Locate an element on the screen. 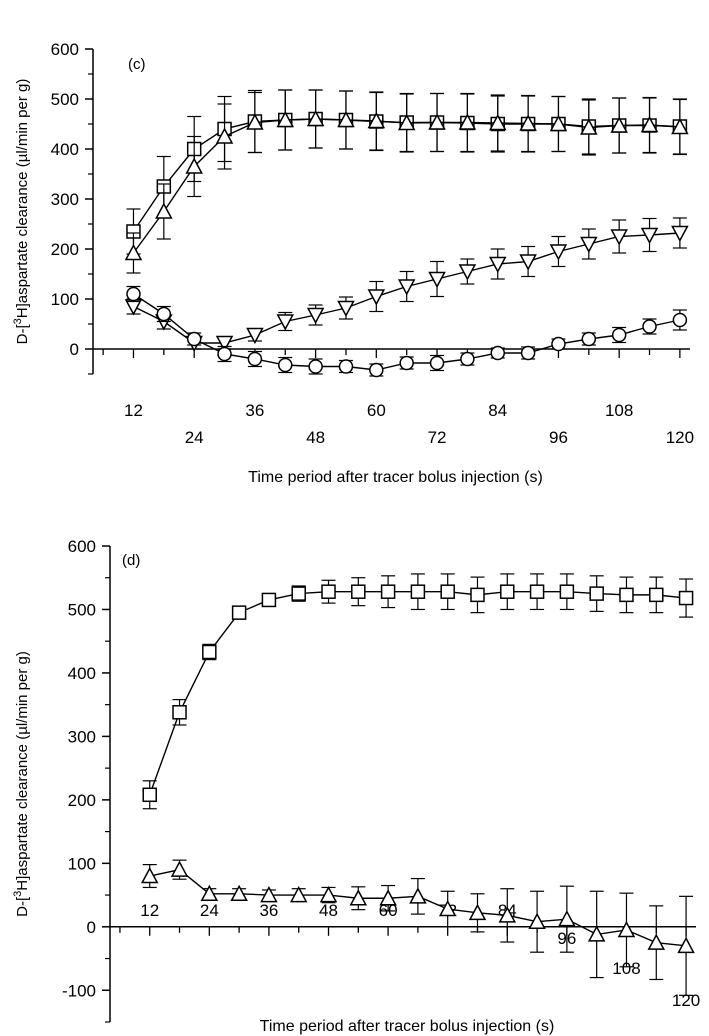 Image resolution: width=709 pixels, height=1036 pixels. x-tick-label: 72 is located at coordinates (437, 437).